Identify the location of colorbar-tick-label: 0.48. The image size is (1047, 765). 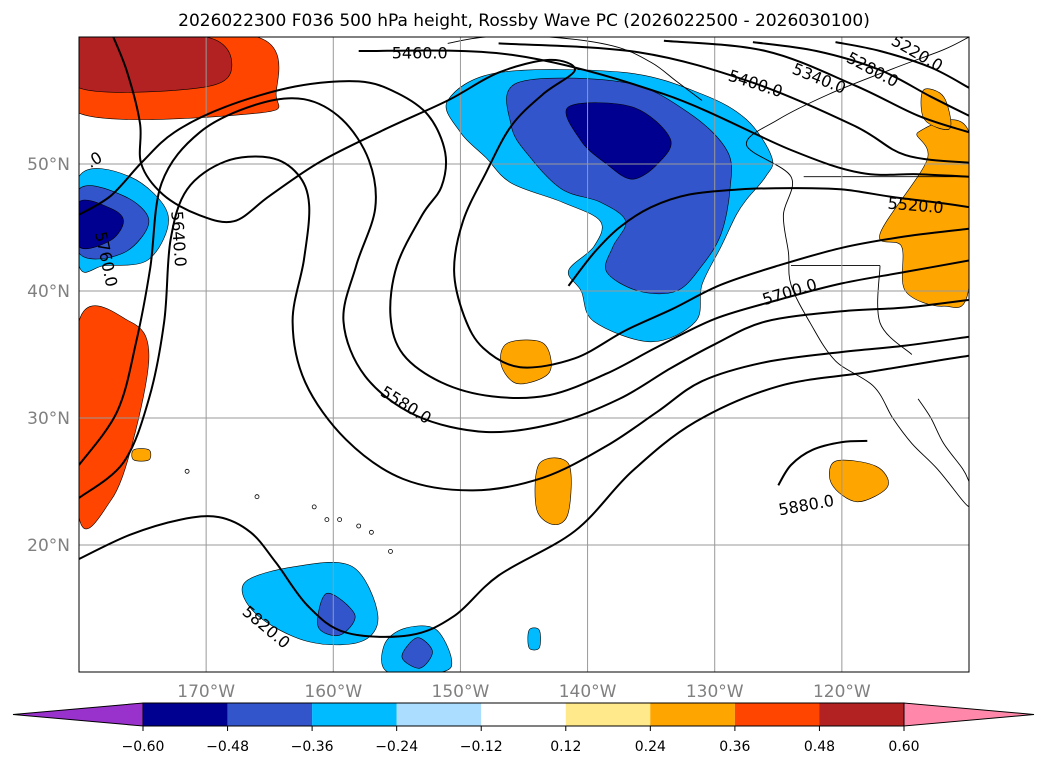
(819, 747).